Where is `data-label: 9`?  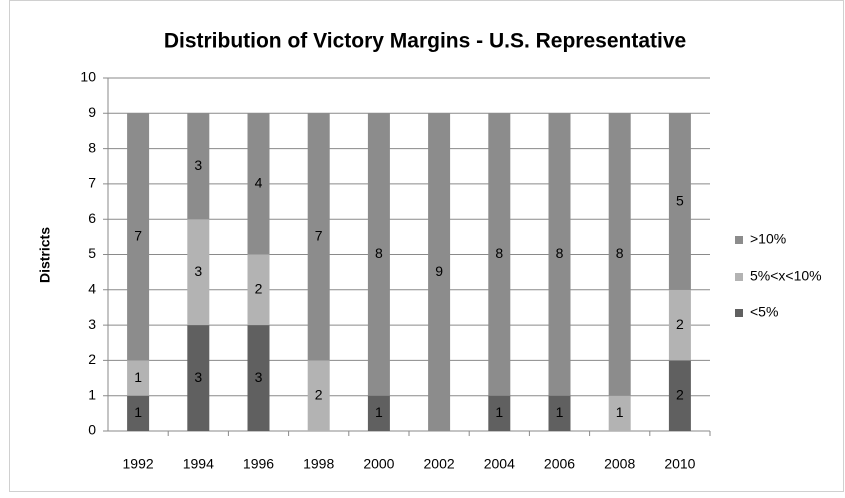 data-label: 9 is located at coordinates (439, 271).